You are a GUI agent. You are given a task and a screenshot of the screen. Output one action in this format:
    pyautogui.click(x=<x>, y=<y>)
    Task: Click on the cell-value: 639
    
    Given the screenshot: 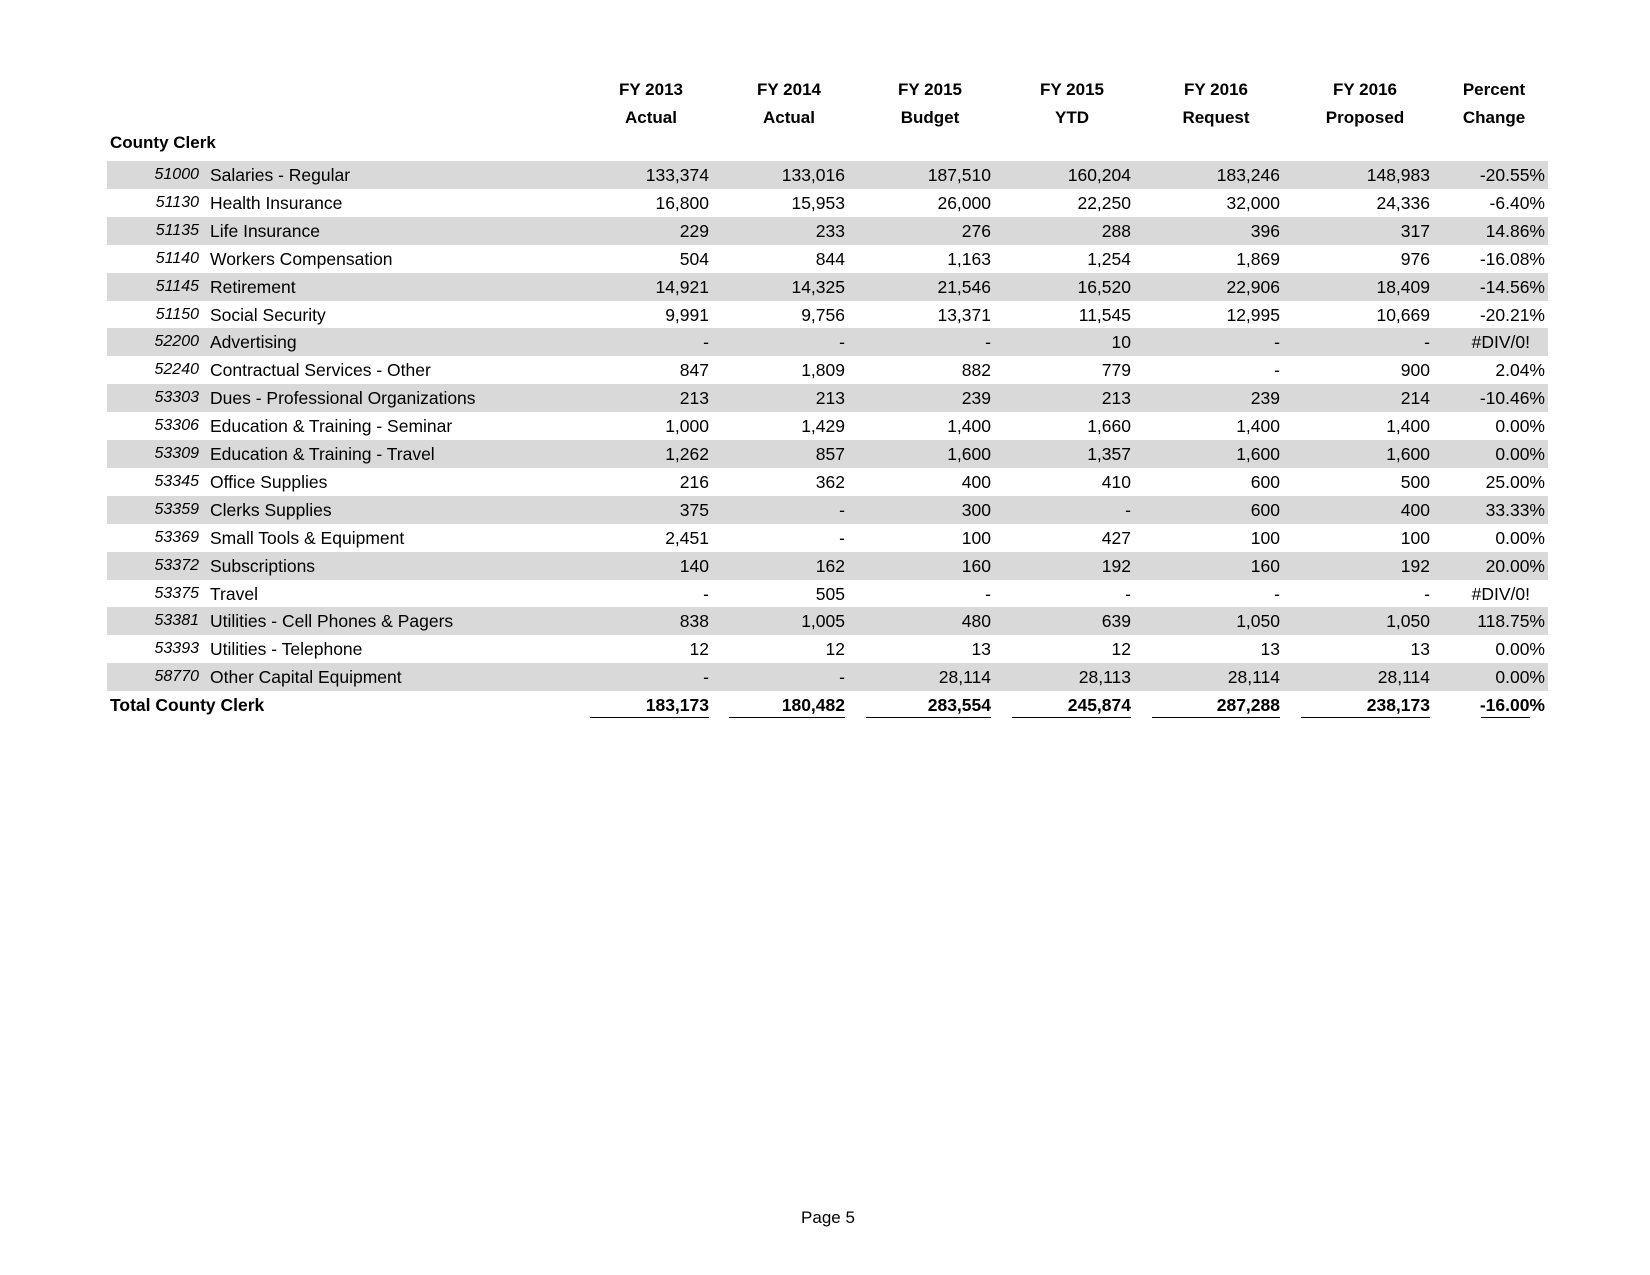 What is the action you would take?
    pyautogui.click(x=1116, y=621)
    